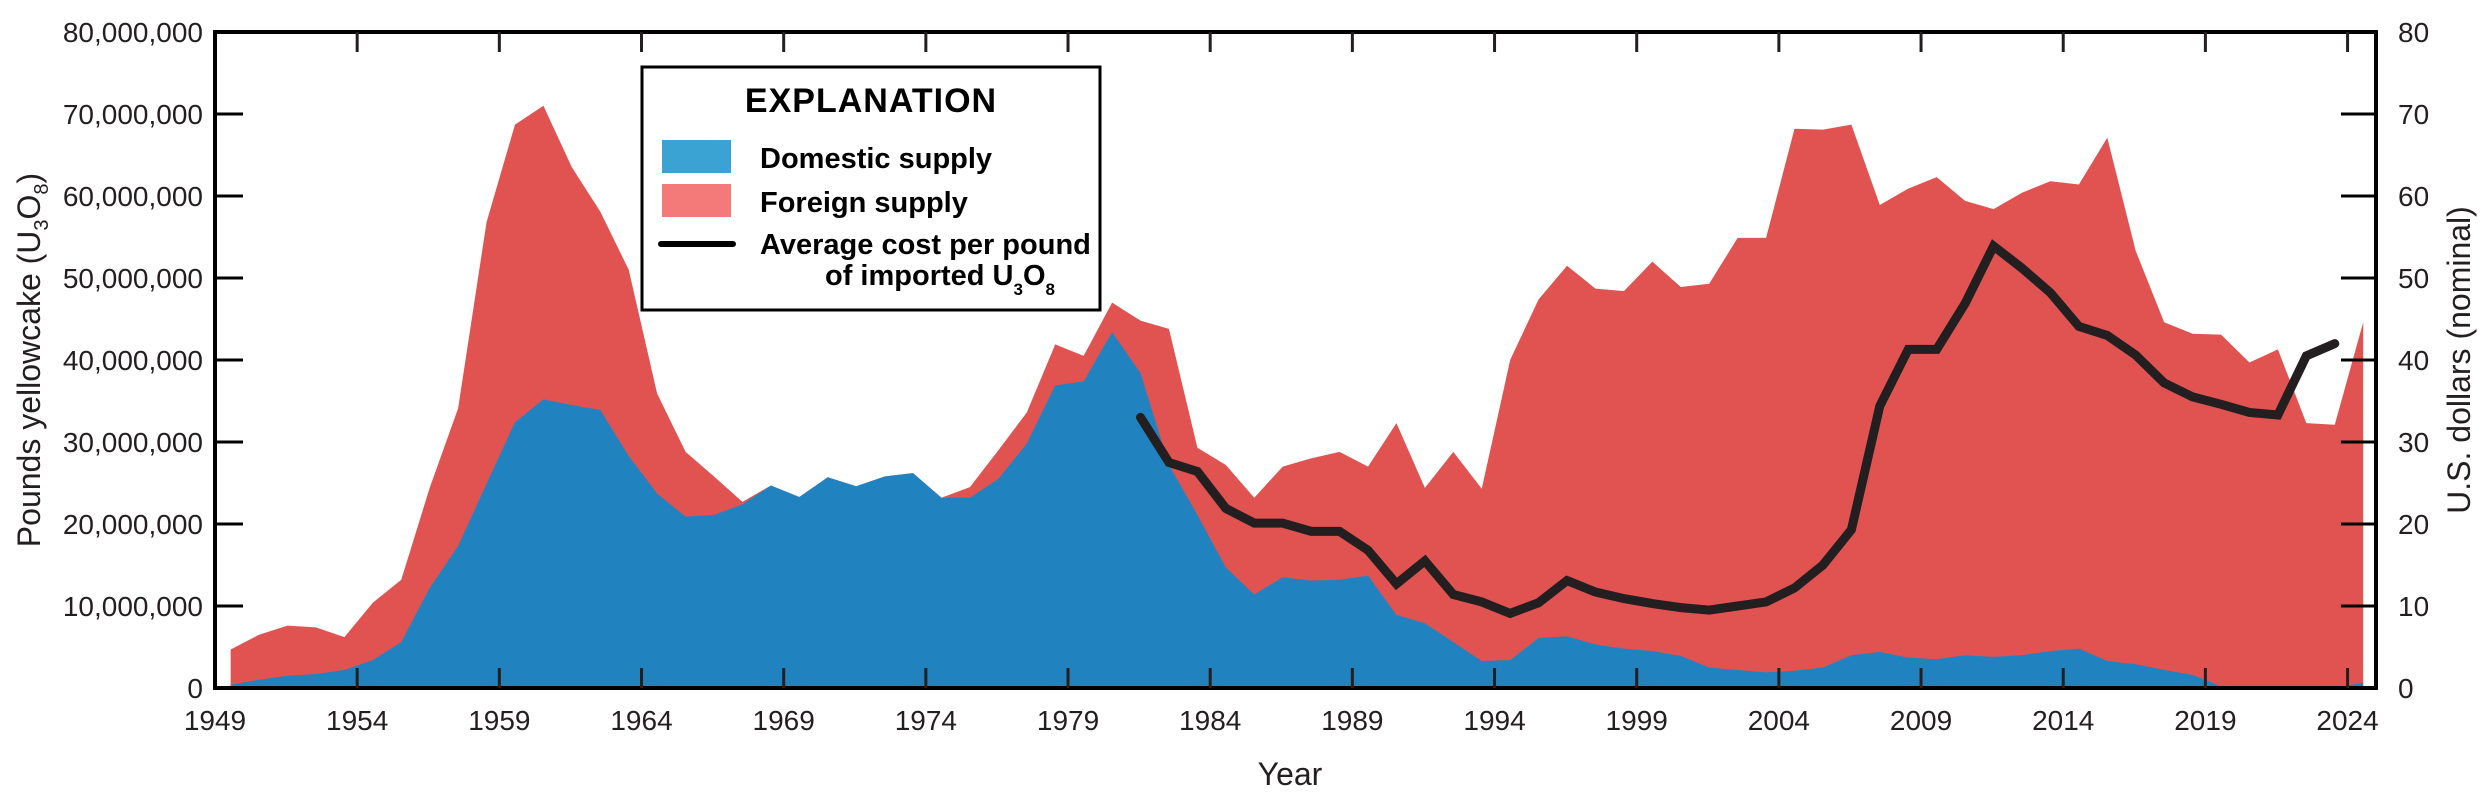 This screenshot has width=2487, height=800. I want to click on legend-label-price-sub2: 8, so click(1050, 289).